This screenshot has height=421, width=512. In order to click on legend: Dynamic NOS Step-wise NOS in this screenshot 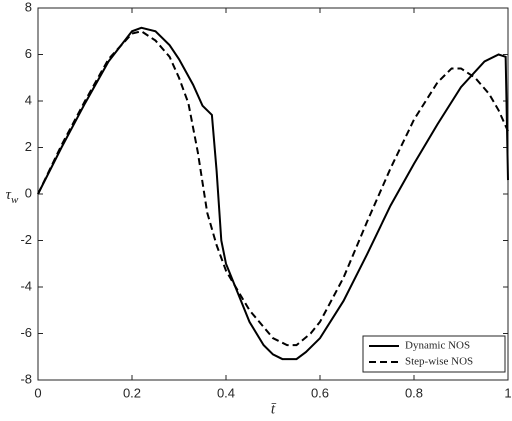, I will do `click(434, 354)`.